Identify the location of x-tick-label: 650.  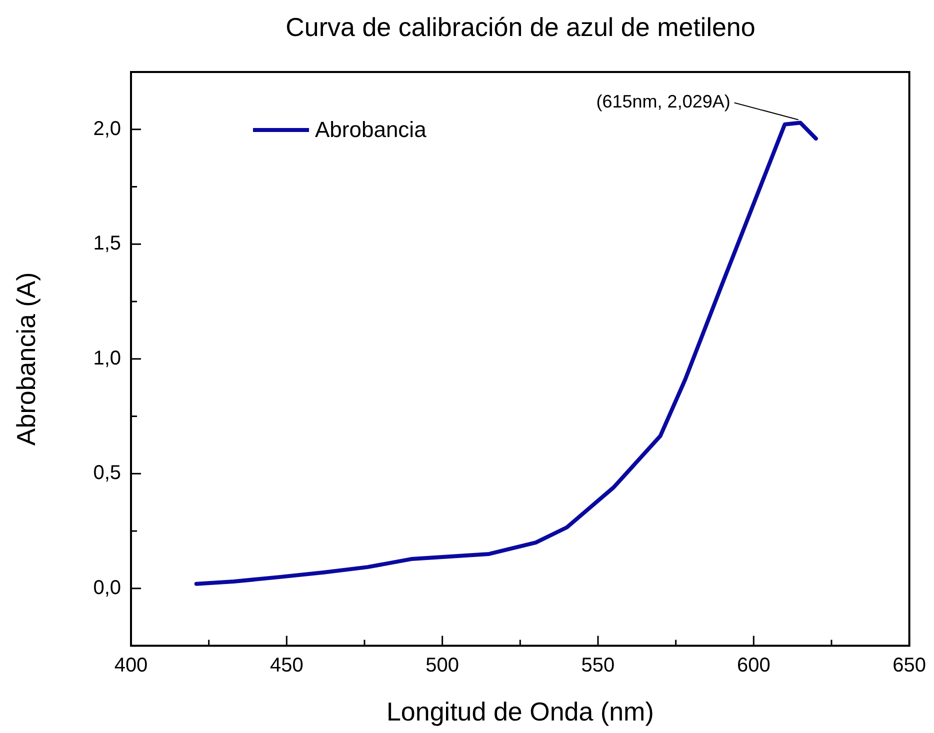
(909, 665).